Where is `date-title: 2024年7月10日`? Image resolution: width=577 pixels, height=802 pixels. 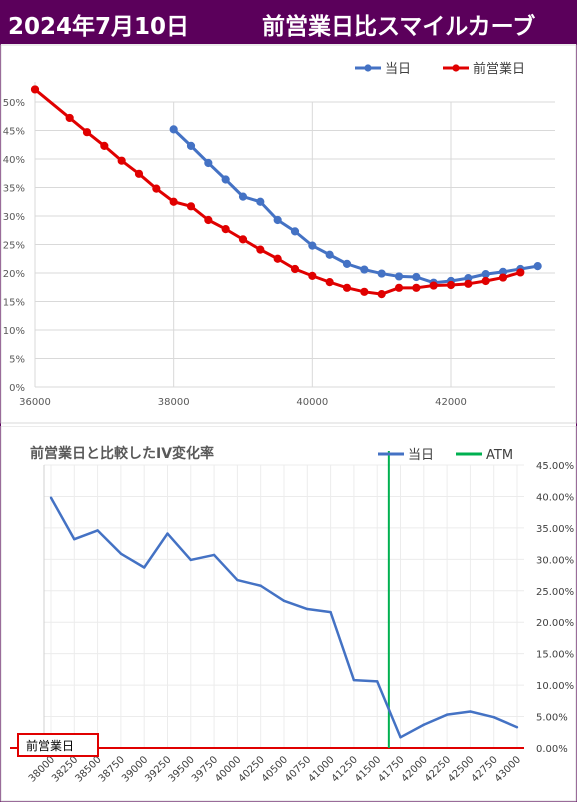 date-title: 2024年7月10日 is located at coordinates (99, 27).